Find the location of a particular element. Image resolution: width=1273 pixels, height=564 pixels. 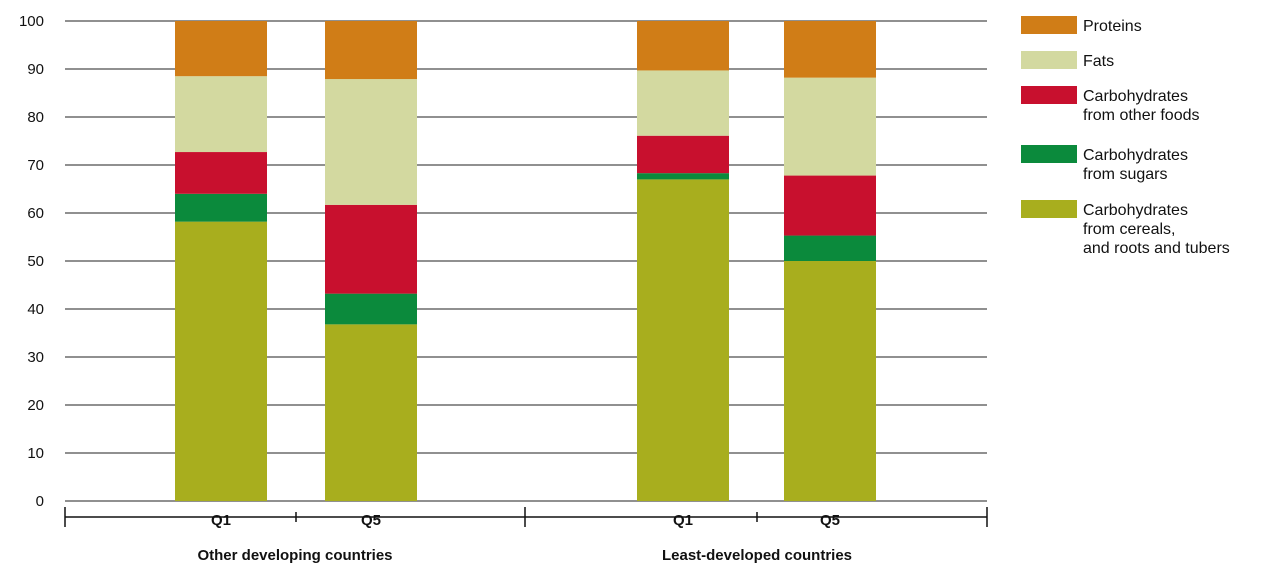

y-tick-label: 20 is located at coordinates (35, 405).